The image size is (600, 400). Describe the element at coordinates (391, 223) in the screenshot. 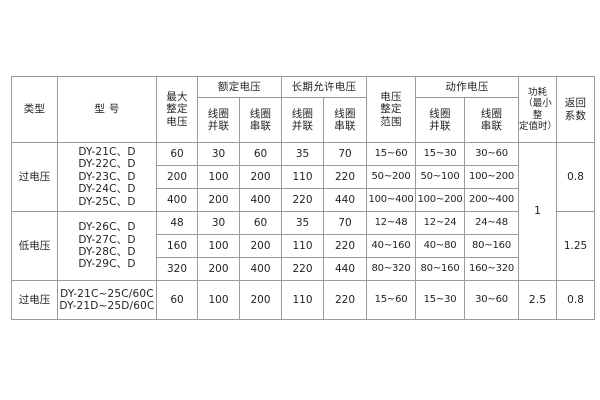

I see `cell-voltage-range: 12~48` at that location.